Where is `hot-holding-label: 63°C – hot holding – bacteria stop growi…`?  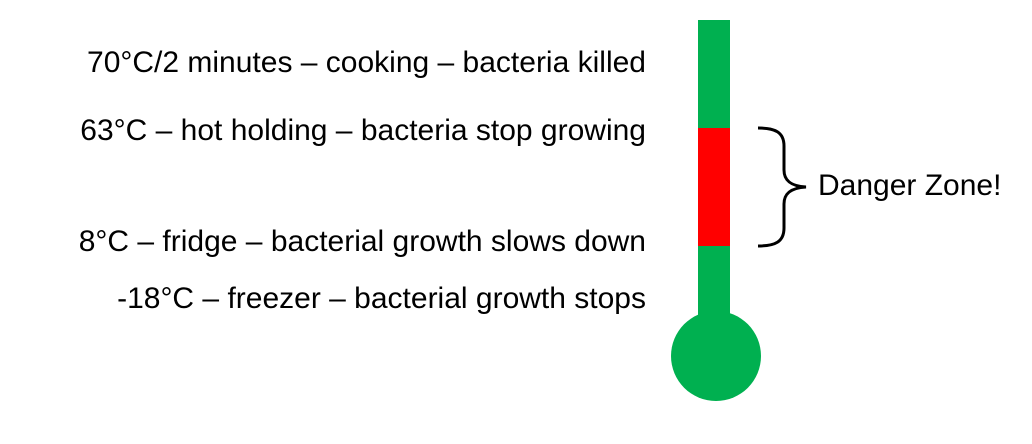 hot-holding-label: 63°C – hot holding – bacteria stop growi… is located at coordinates (363, 130).